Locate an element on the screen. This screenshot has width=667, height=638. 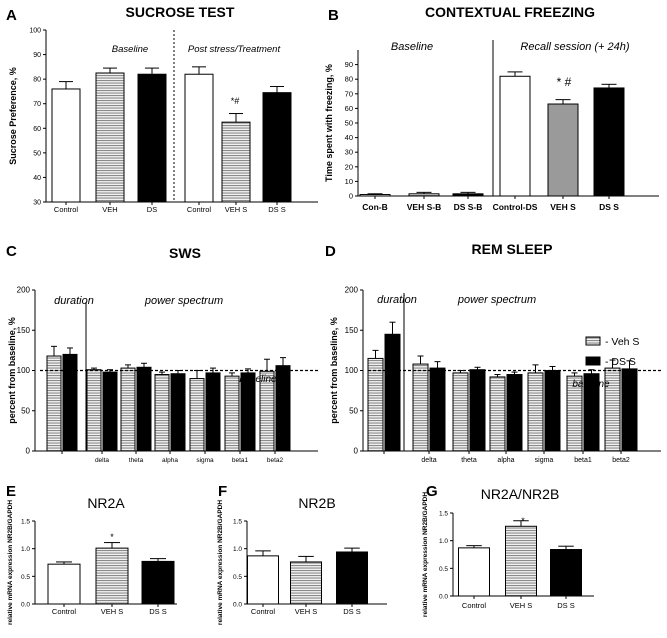
legend-label: - DS S is located at coordinates (620, 362).